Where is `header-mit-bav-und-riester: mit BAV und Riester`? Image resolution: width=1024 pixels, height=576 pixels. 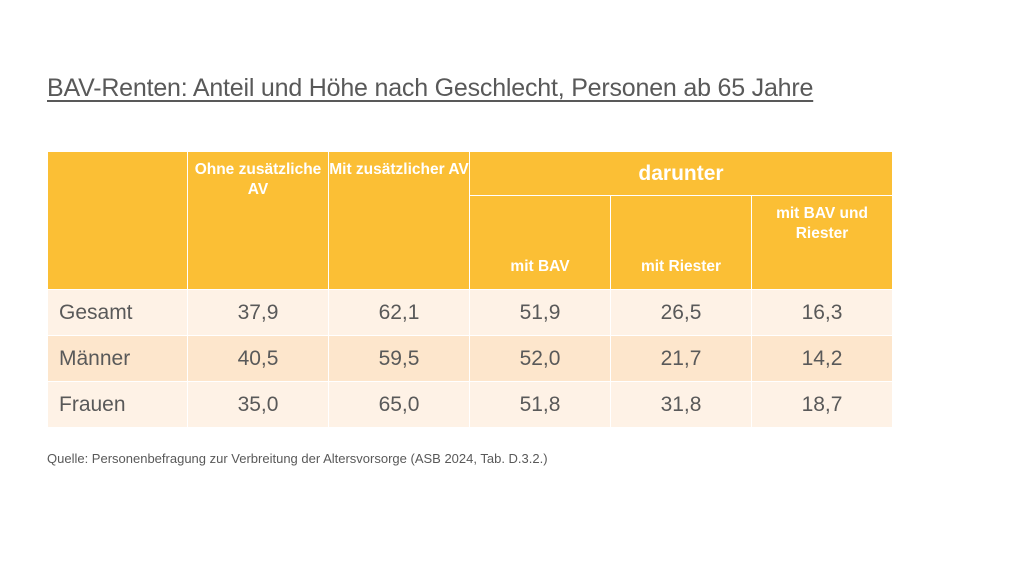 header-mit-bav-und-riester: mit BAV und Riester is located at coordinates (822, 242).